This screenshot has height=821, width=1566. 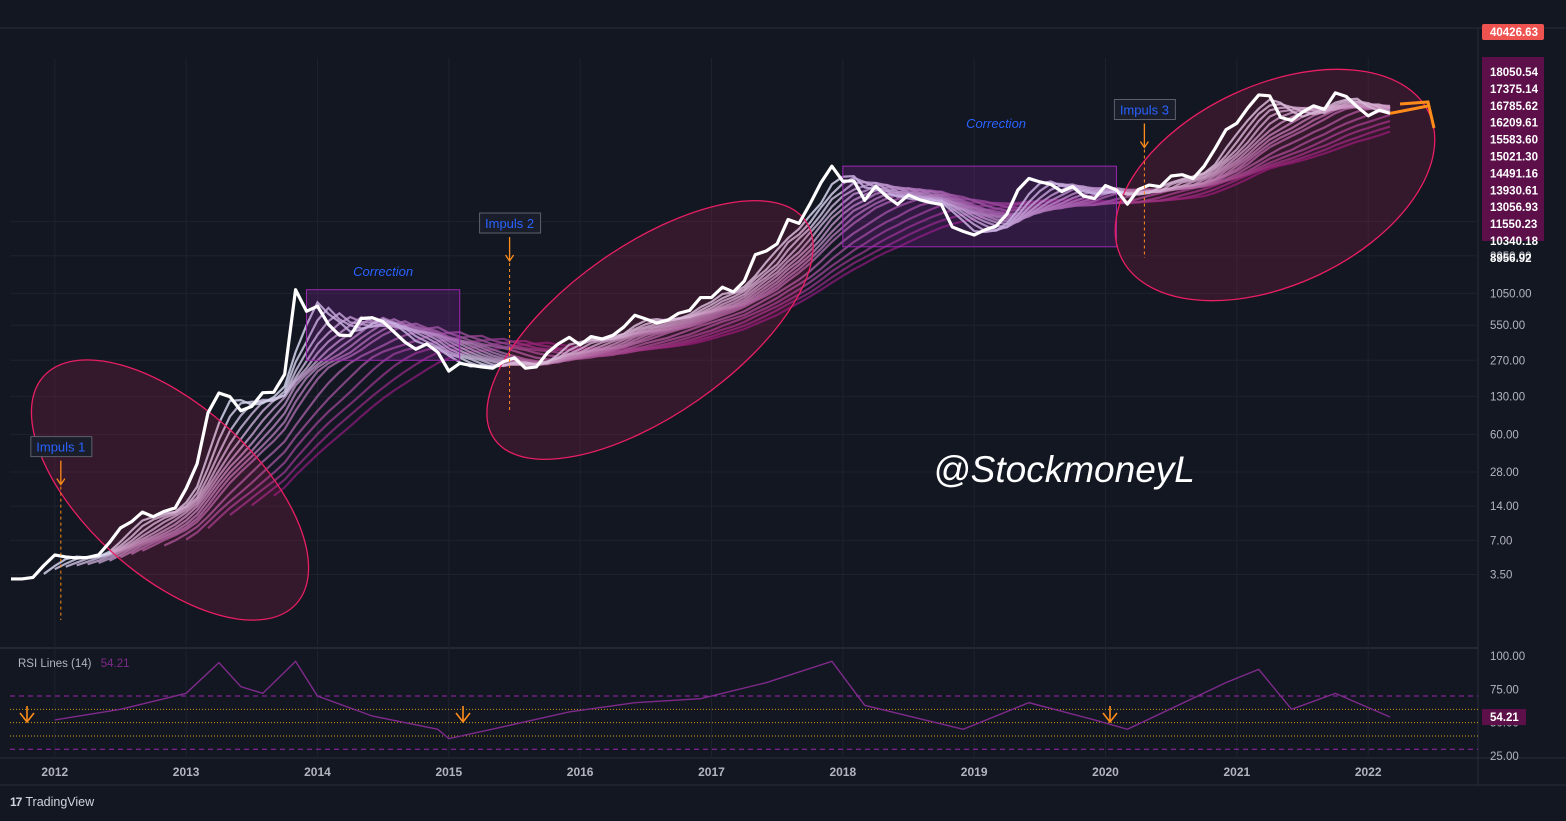 I want to click on last-price-tag, so click(x=1513, y=32).